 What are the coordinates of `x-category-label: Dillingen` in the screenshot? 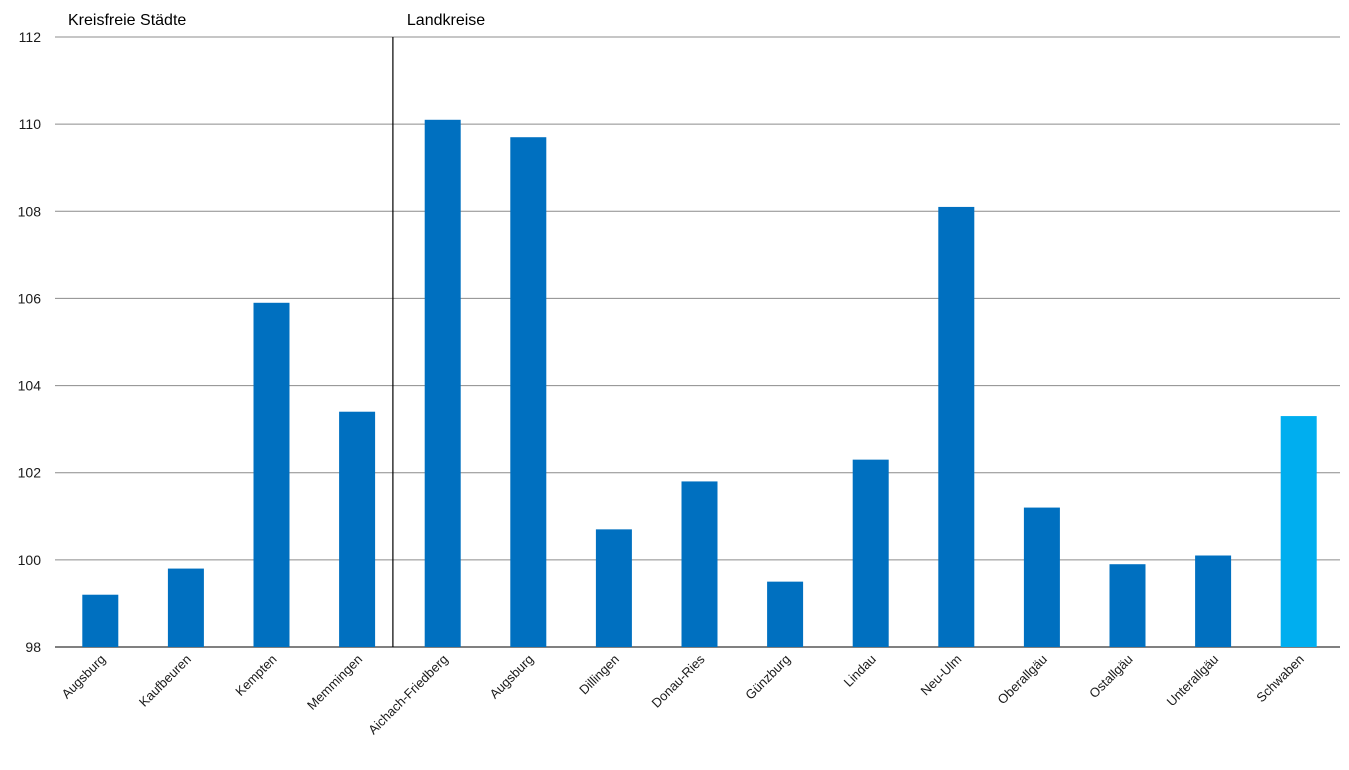 It's located at (599, 675).